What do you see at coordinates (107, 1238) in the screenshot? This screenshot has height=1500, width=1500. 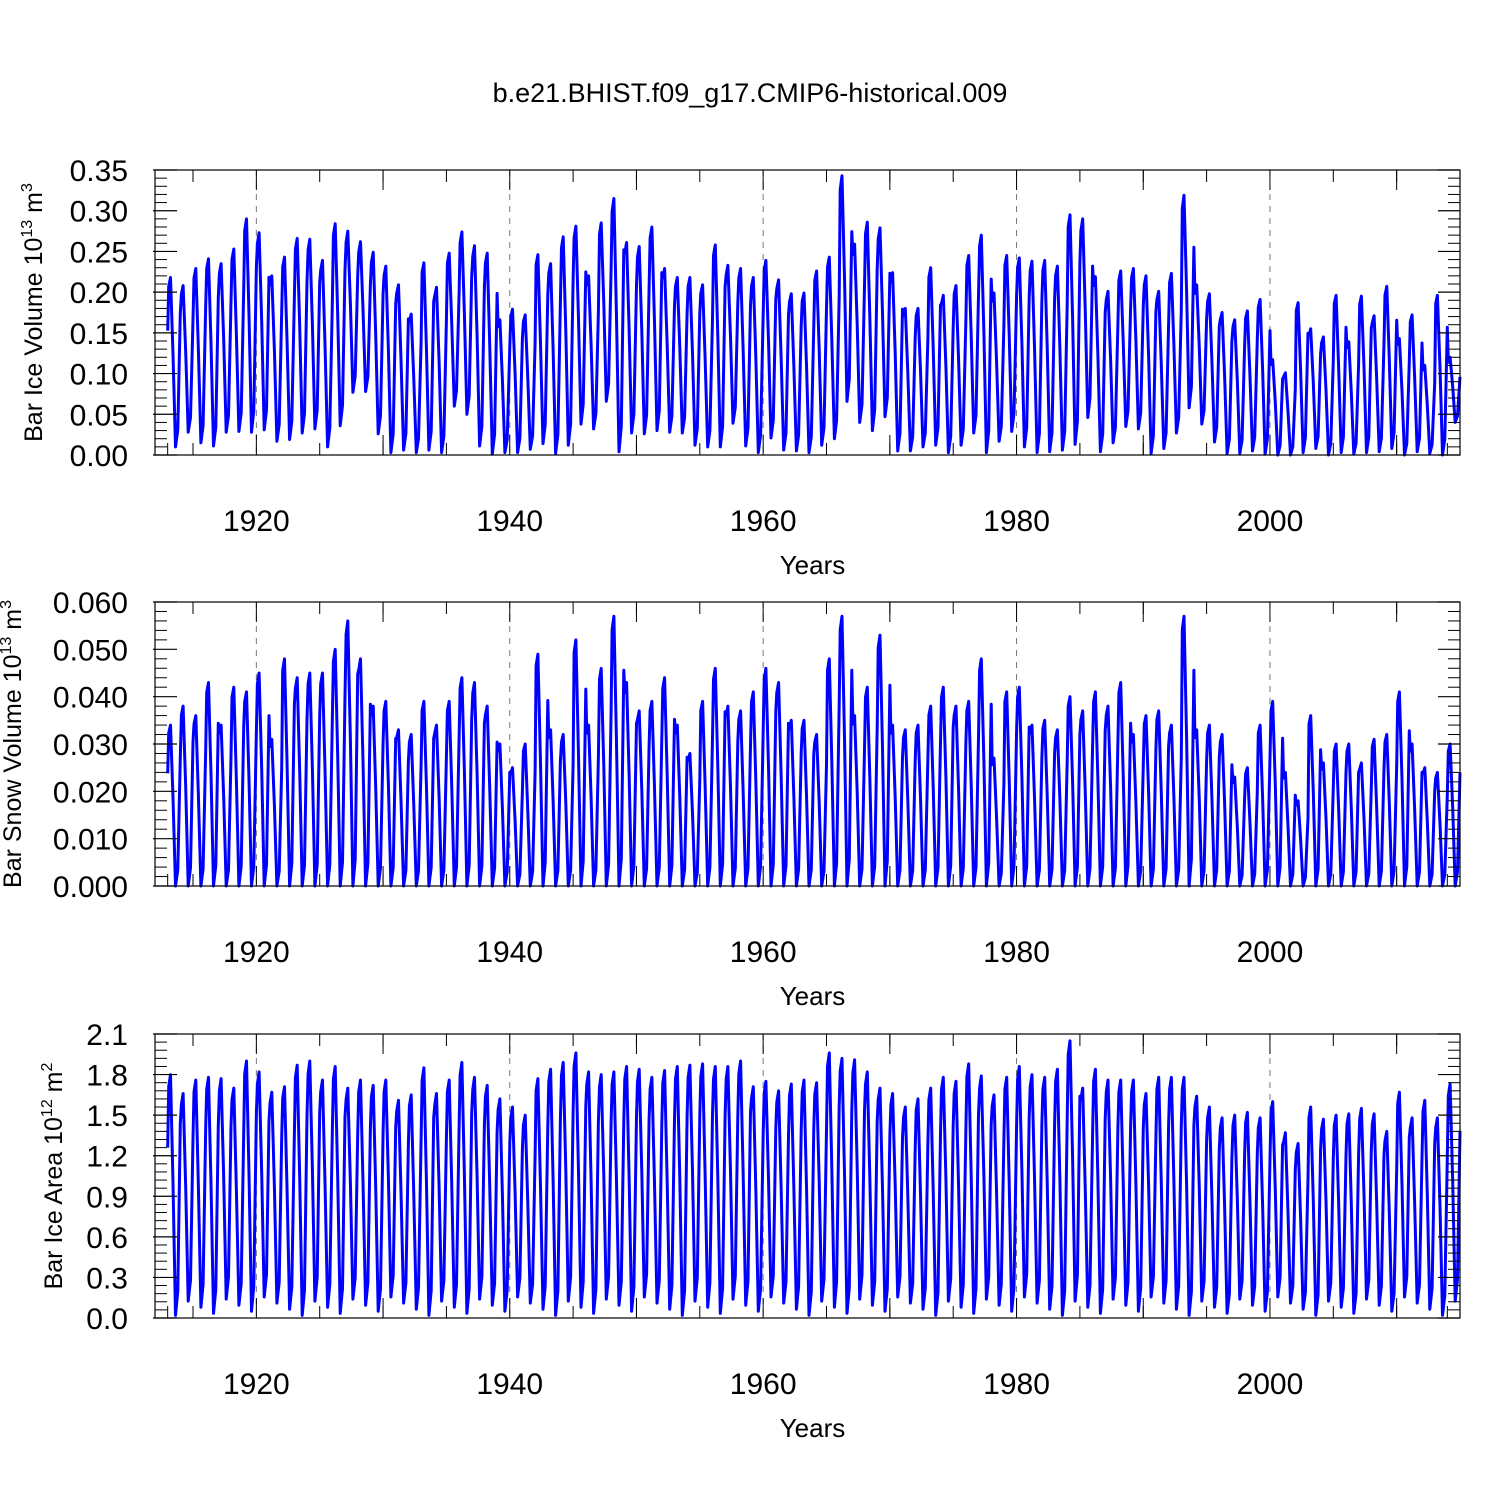 I see `y-tick-label: 0.6` at bounding box center [107, 1238].